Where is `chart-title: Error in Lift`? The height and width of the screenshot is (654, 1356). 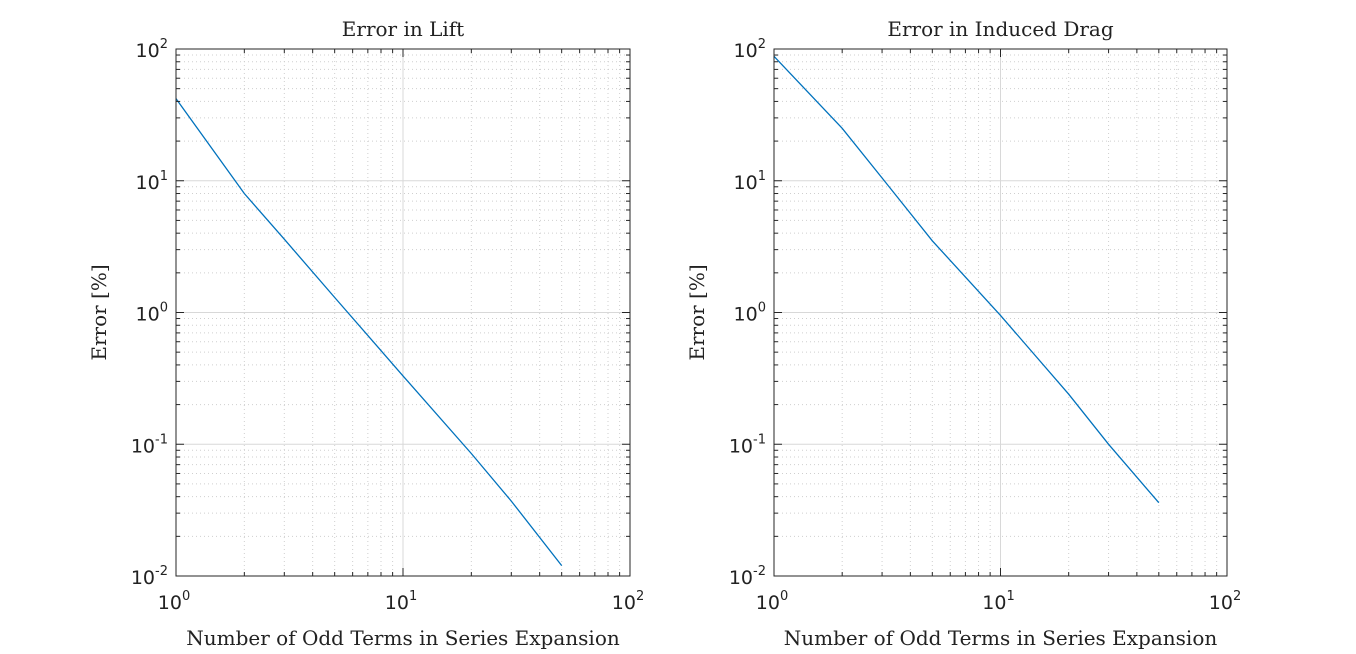 chart-title: Error in Lift is located at coordinates (403, 29).